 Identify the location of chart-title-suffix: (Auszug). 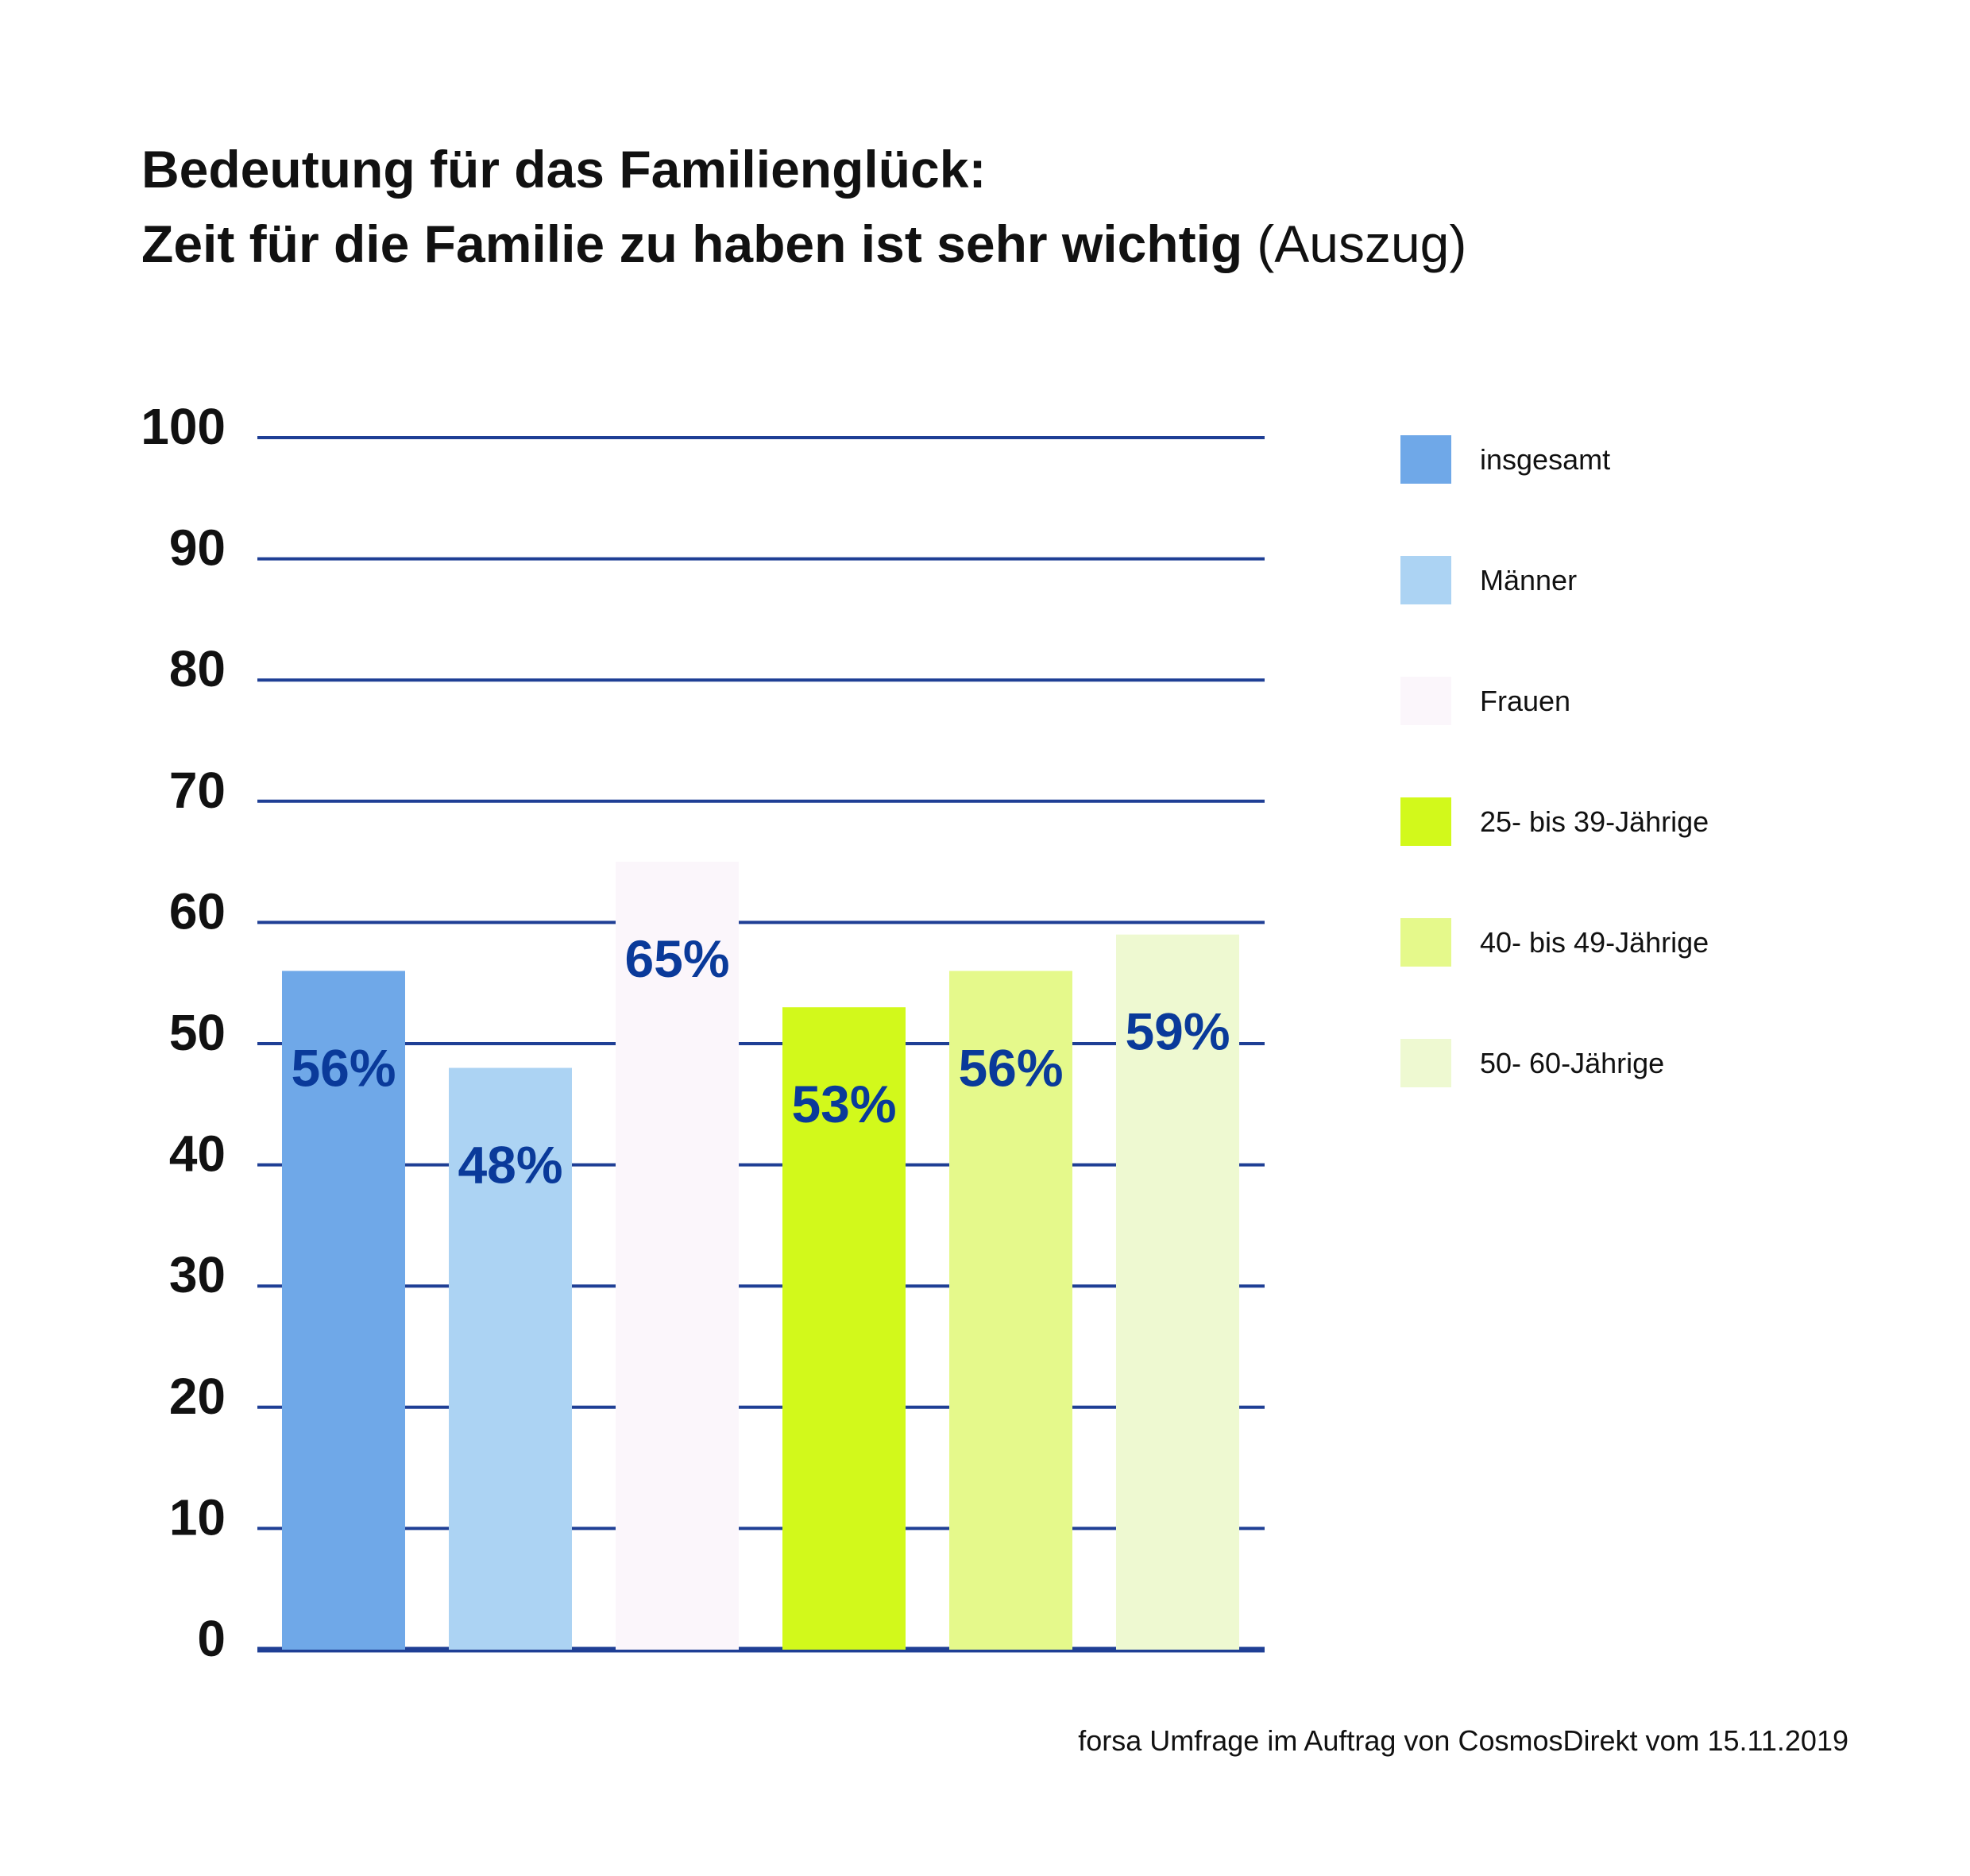
(1361, 244).